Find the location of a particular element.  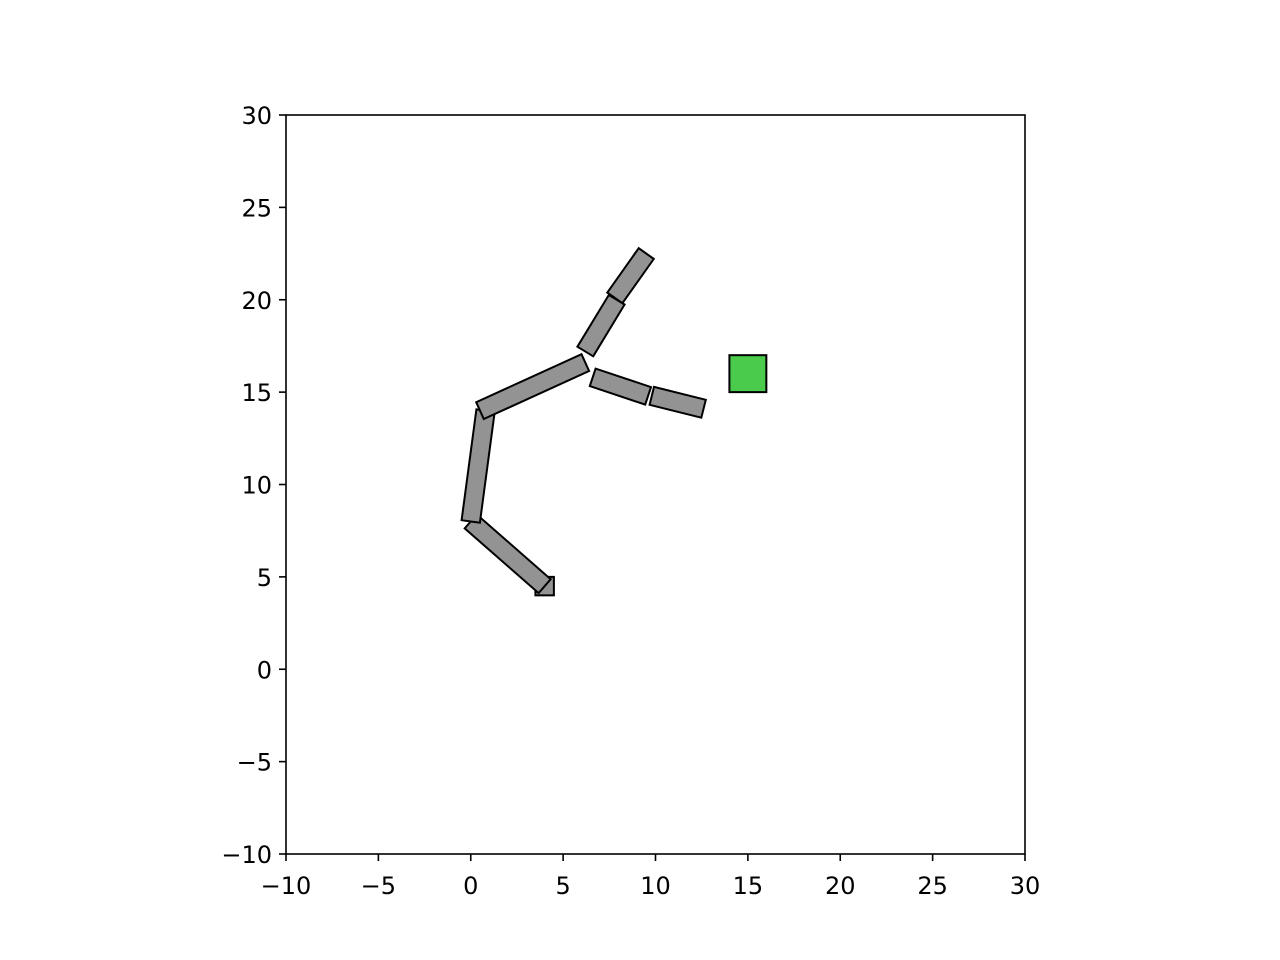

plot-area is located at coordinates (614, 421).